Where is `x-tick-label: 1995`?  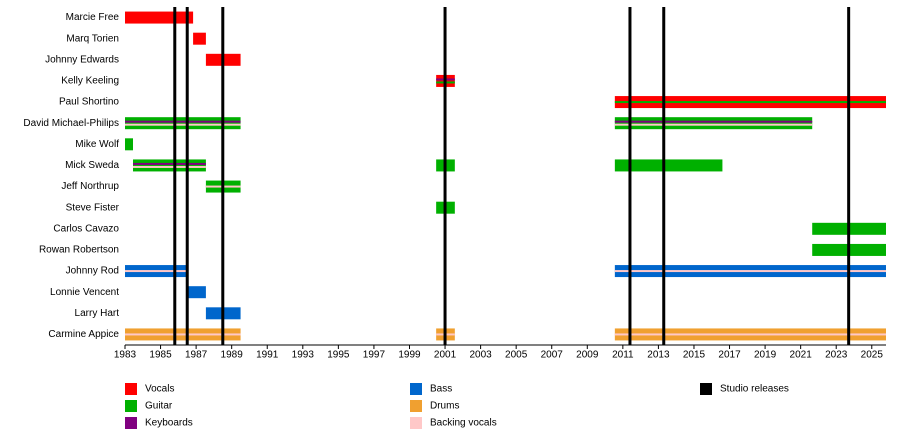
x-tick-label: 1995 is located at coordinates (338, 355).